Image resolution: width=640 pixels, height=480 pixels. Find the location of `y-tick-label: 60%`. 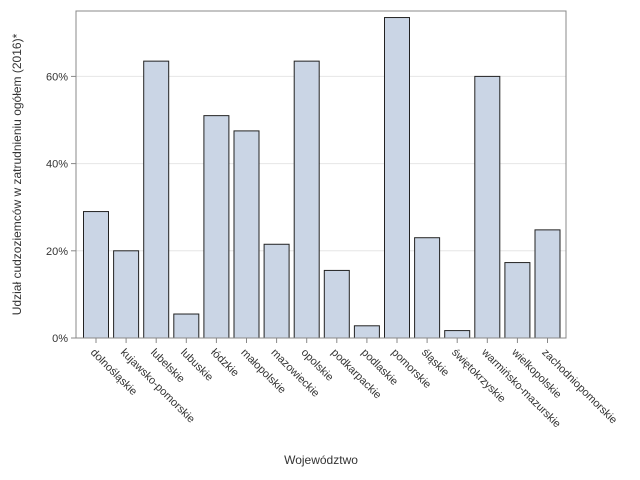

y-tick-label: 60% is located at coordinates (57, 77).